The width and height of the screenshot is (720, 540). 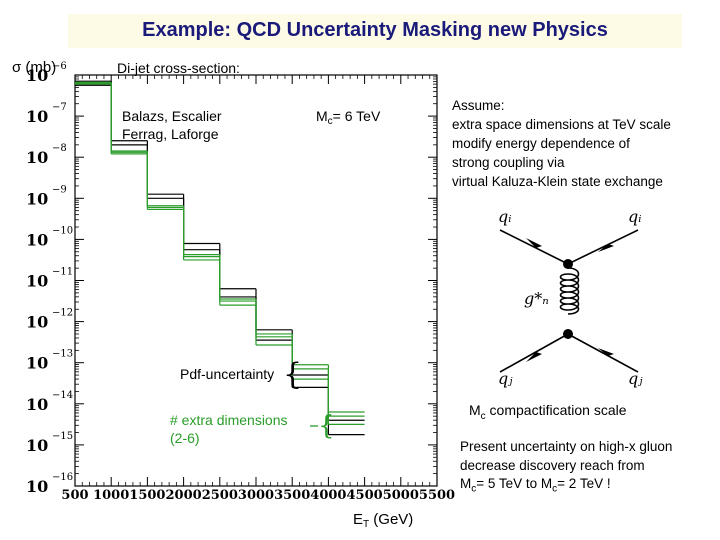 I want to click on x-tick-label: 3000, so click(x=256, y=495).